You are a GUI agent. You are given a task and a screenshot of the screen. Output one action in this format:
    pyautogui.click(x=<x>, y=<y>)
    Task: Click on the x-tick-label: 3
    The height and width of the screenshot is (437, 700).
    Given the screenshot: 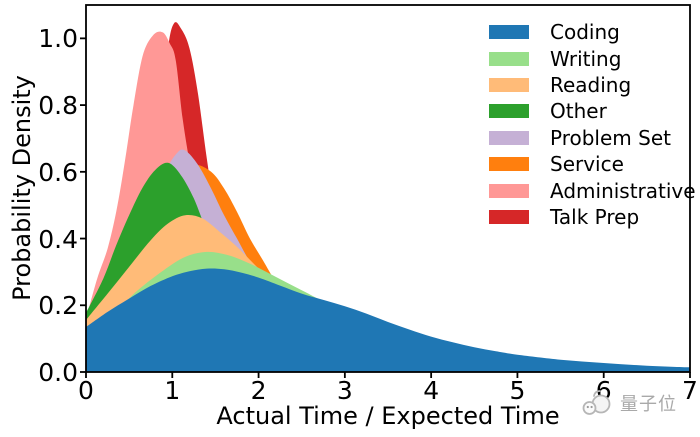 What is the action you would take?
    pyautogui.click(x=344, y=390)
    